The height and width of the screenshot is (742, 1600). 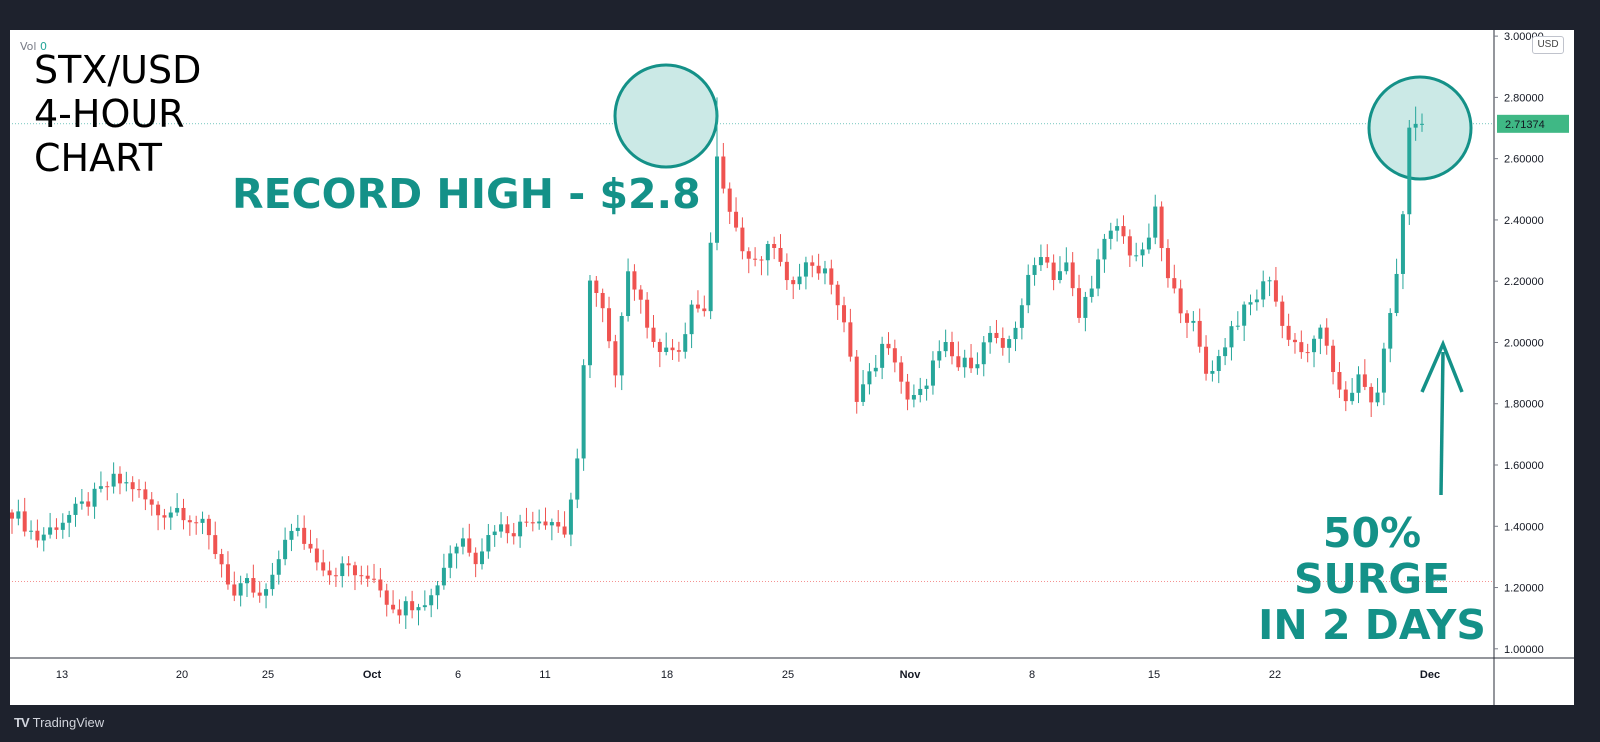 I want to click on price-tick-label: 2.00000, so click(x=1524, y=343).